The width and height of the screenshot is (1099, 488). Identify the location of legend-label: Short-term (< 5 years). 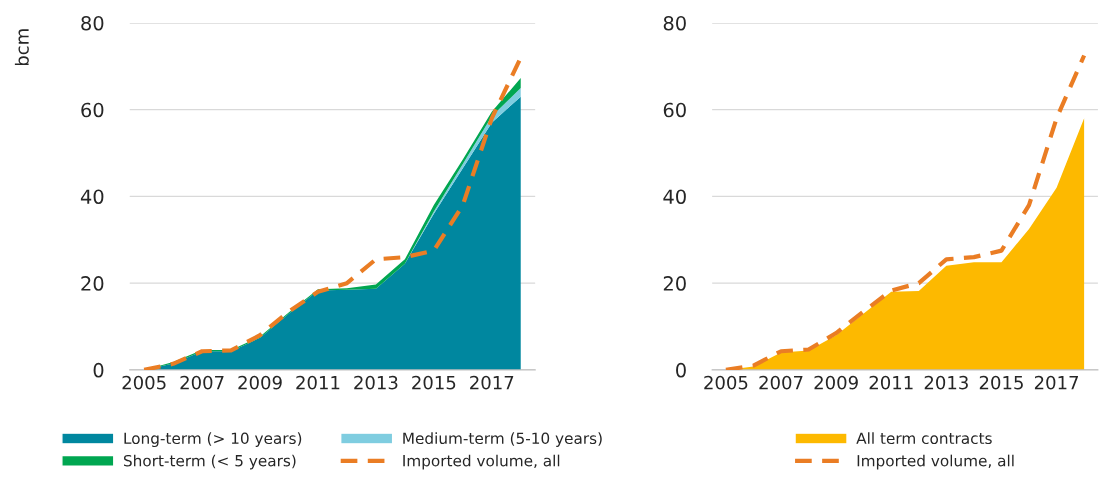
(209, 462).